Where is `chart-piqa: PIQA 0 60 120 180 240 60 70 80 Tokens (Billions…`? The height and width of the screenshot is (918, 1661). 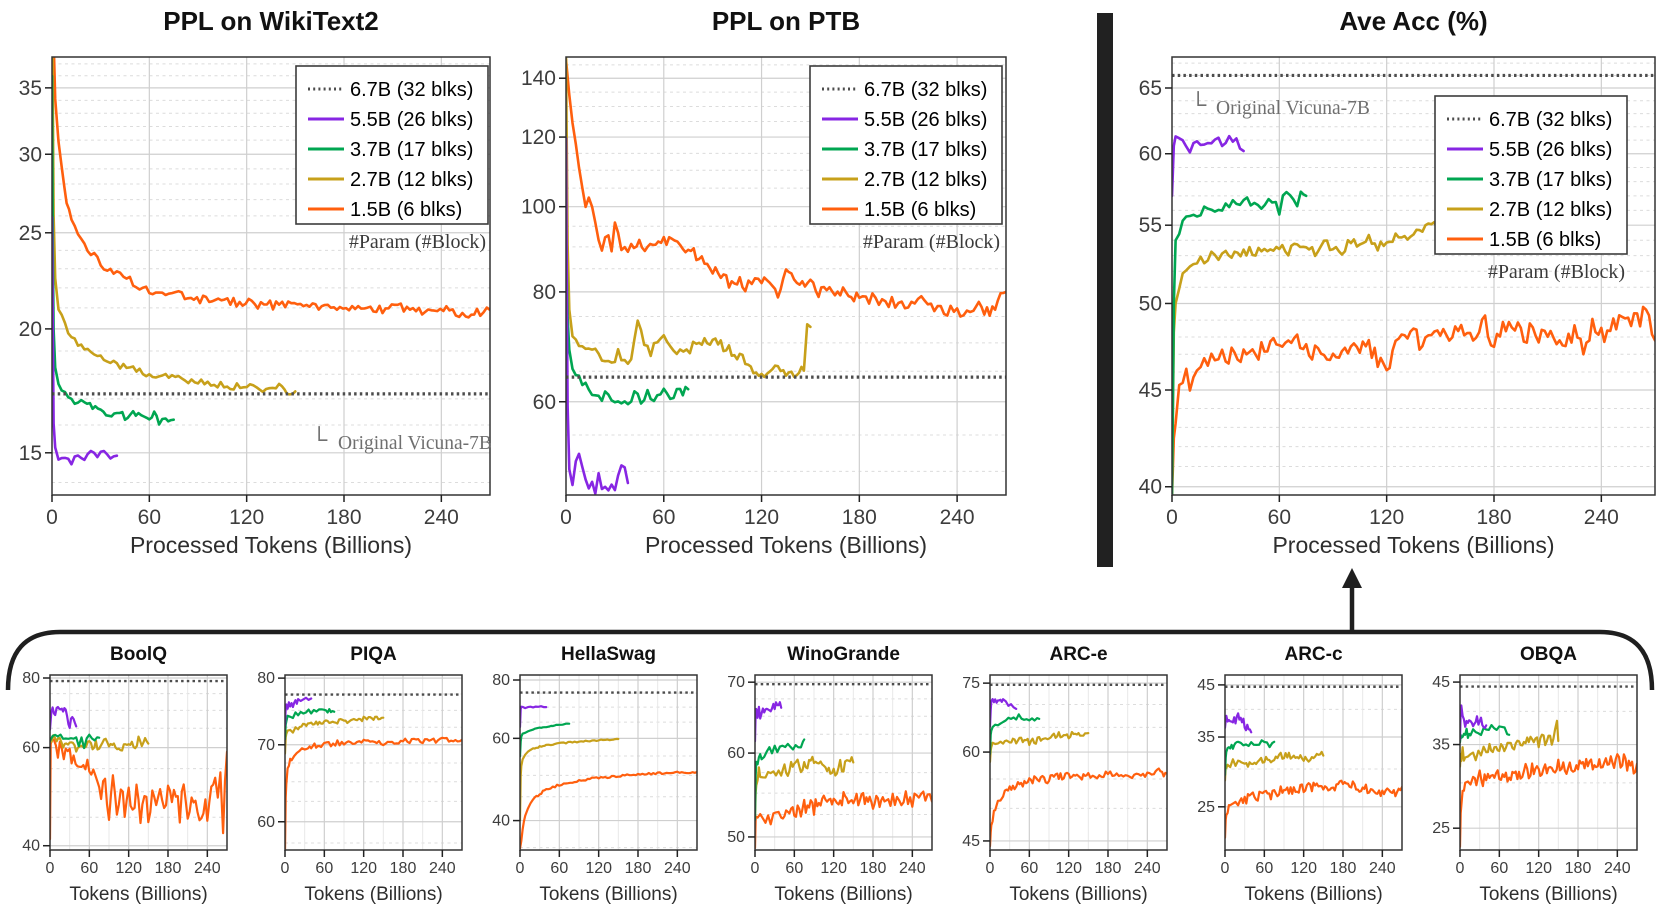 chart-piqa: PIQA 0 60 120 180 240 60 70 80 Tokens (Billions… is located at coordinates (368, 779).